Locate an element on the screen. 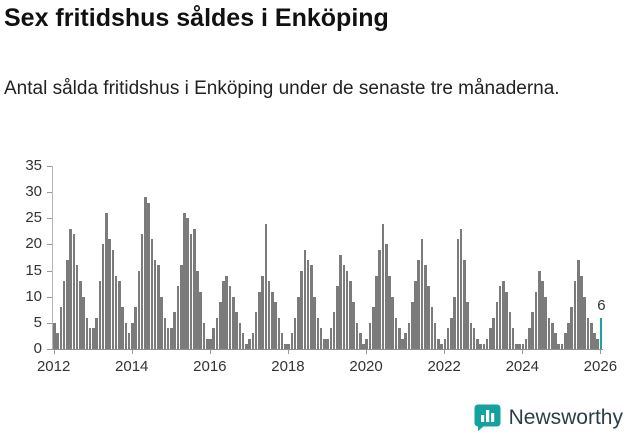 Image resolution: width=631 pixels, height=439 pixels. brand-footer: Newsworthy is located at coordinates (548, 417).